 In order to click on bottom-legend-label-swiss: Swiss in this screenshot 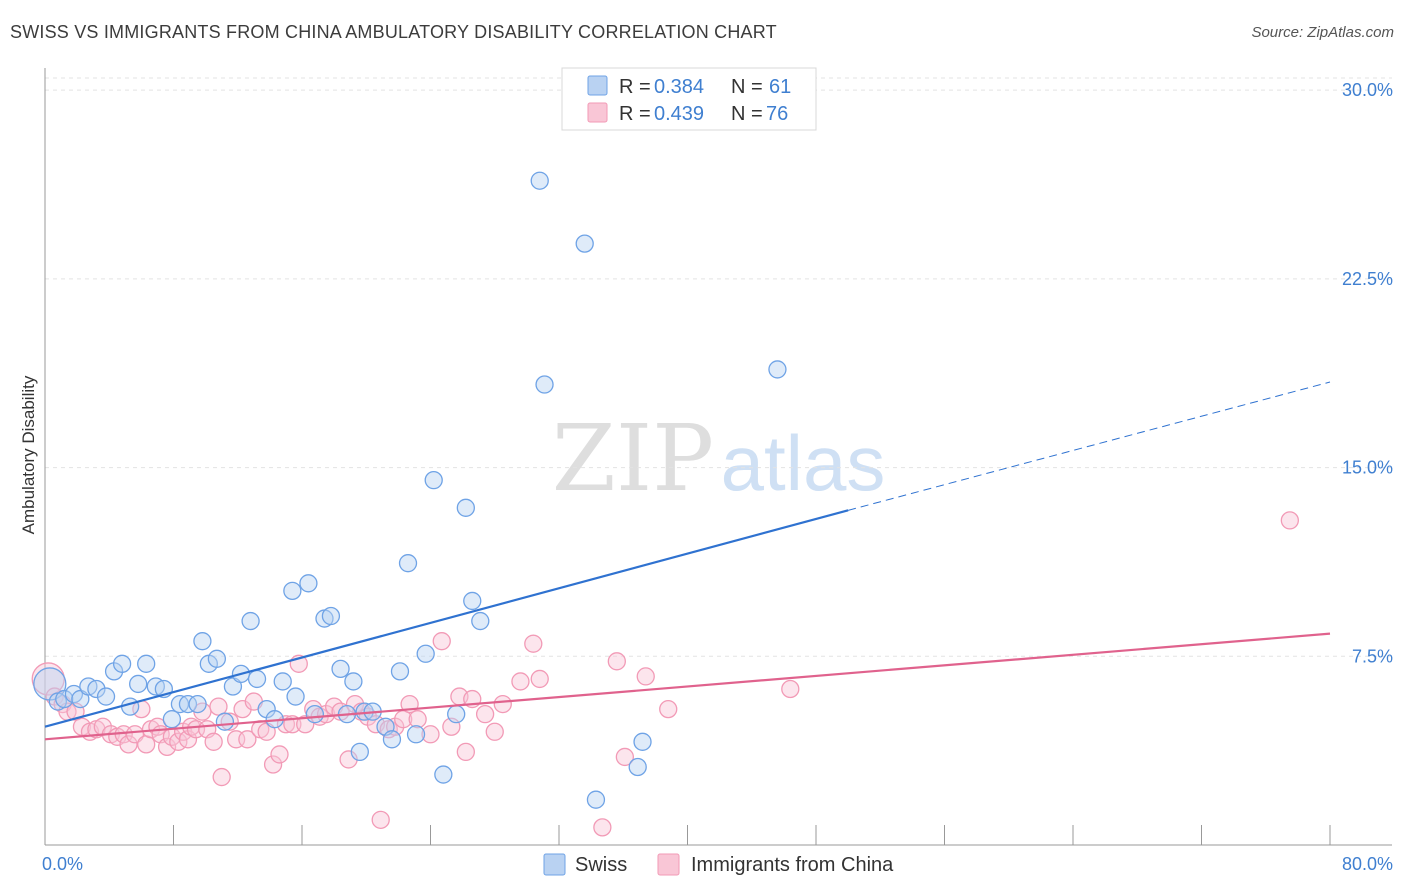, I will do `click(601, 865)`.